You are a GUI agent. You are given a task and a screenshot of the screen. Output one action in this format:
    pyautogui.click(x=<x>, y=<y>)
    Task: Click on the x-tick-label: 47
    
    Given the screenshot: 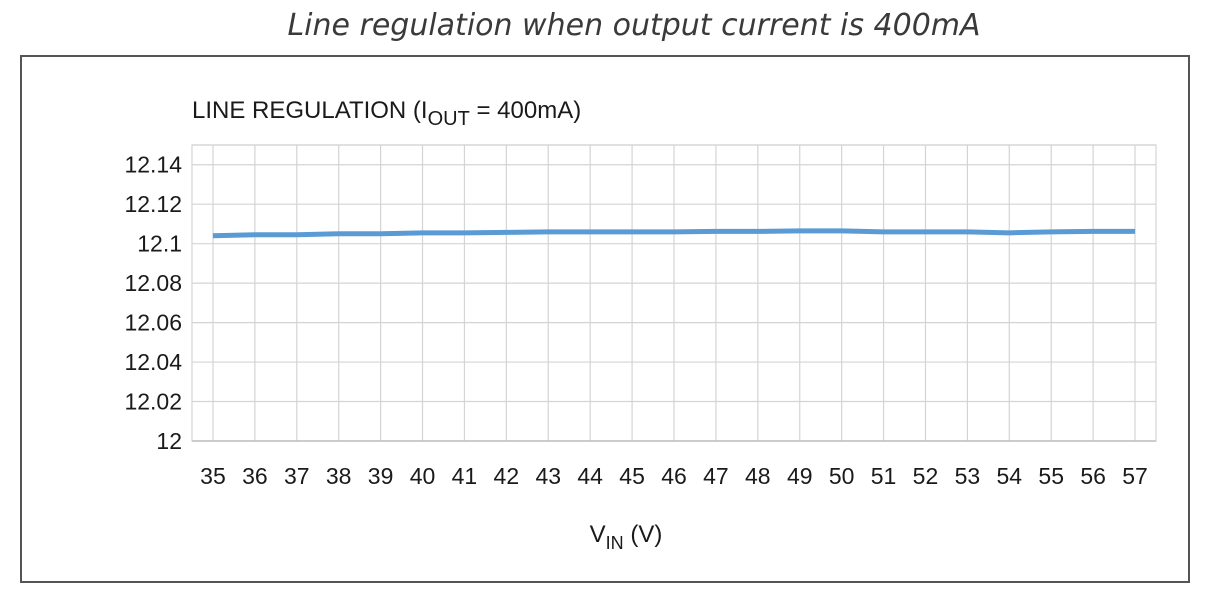 What is the action you would take?
    pyautogui.click(x=716, y=476)
    